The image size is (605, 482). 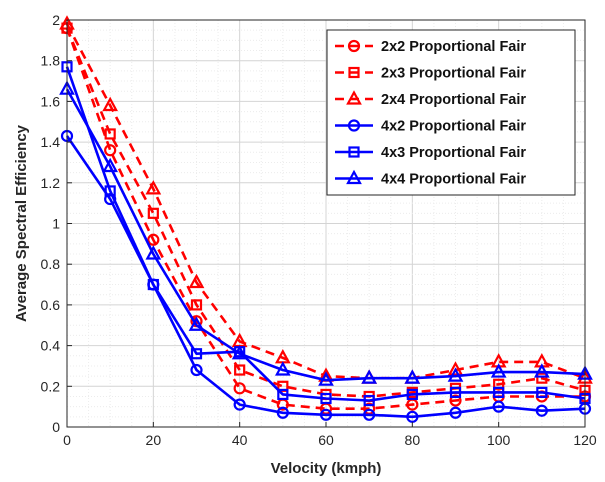 What do you see at coordinates (585, 440) in the screenshot?
I see `x-tick-label: 120` at bounding box center [585, 440].